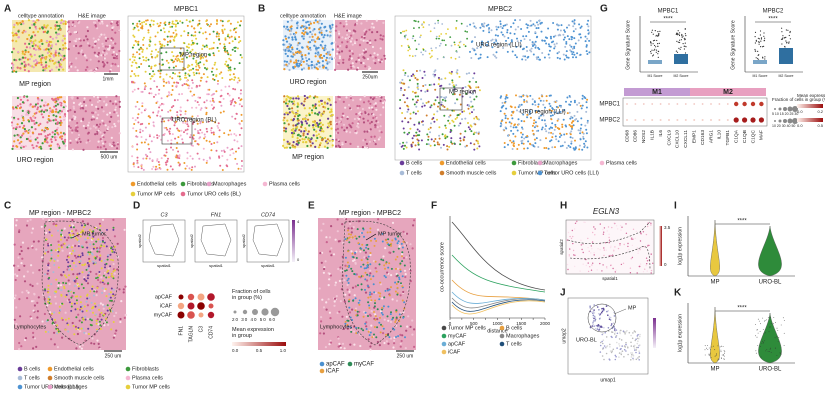  Describe the element at coordinates (216, 215) in the screenshot. I see `label: FN1` at that location.